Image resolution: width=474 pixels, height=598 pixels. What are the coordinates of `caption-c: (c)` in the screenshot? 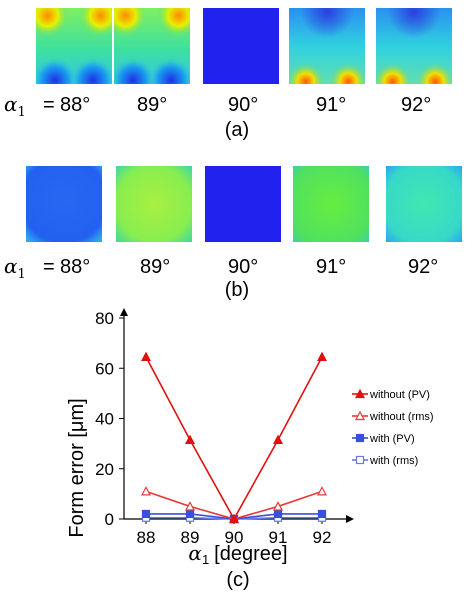 It's located at (237, 580).